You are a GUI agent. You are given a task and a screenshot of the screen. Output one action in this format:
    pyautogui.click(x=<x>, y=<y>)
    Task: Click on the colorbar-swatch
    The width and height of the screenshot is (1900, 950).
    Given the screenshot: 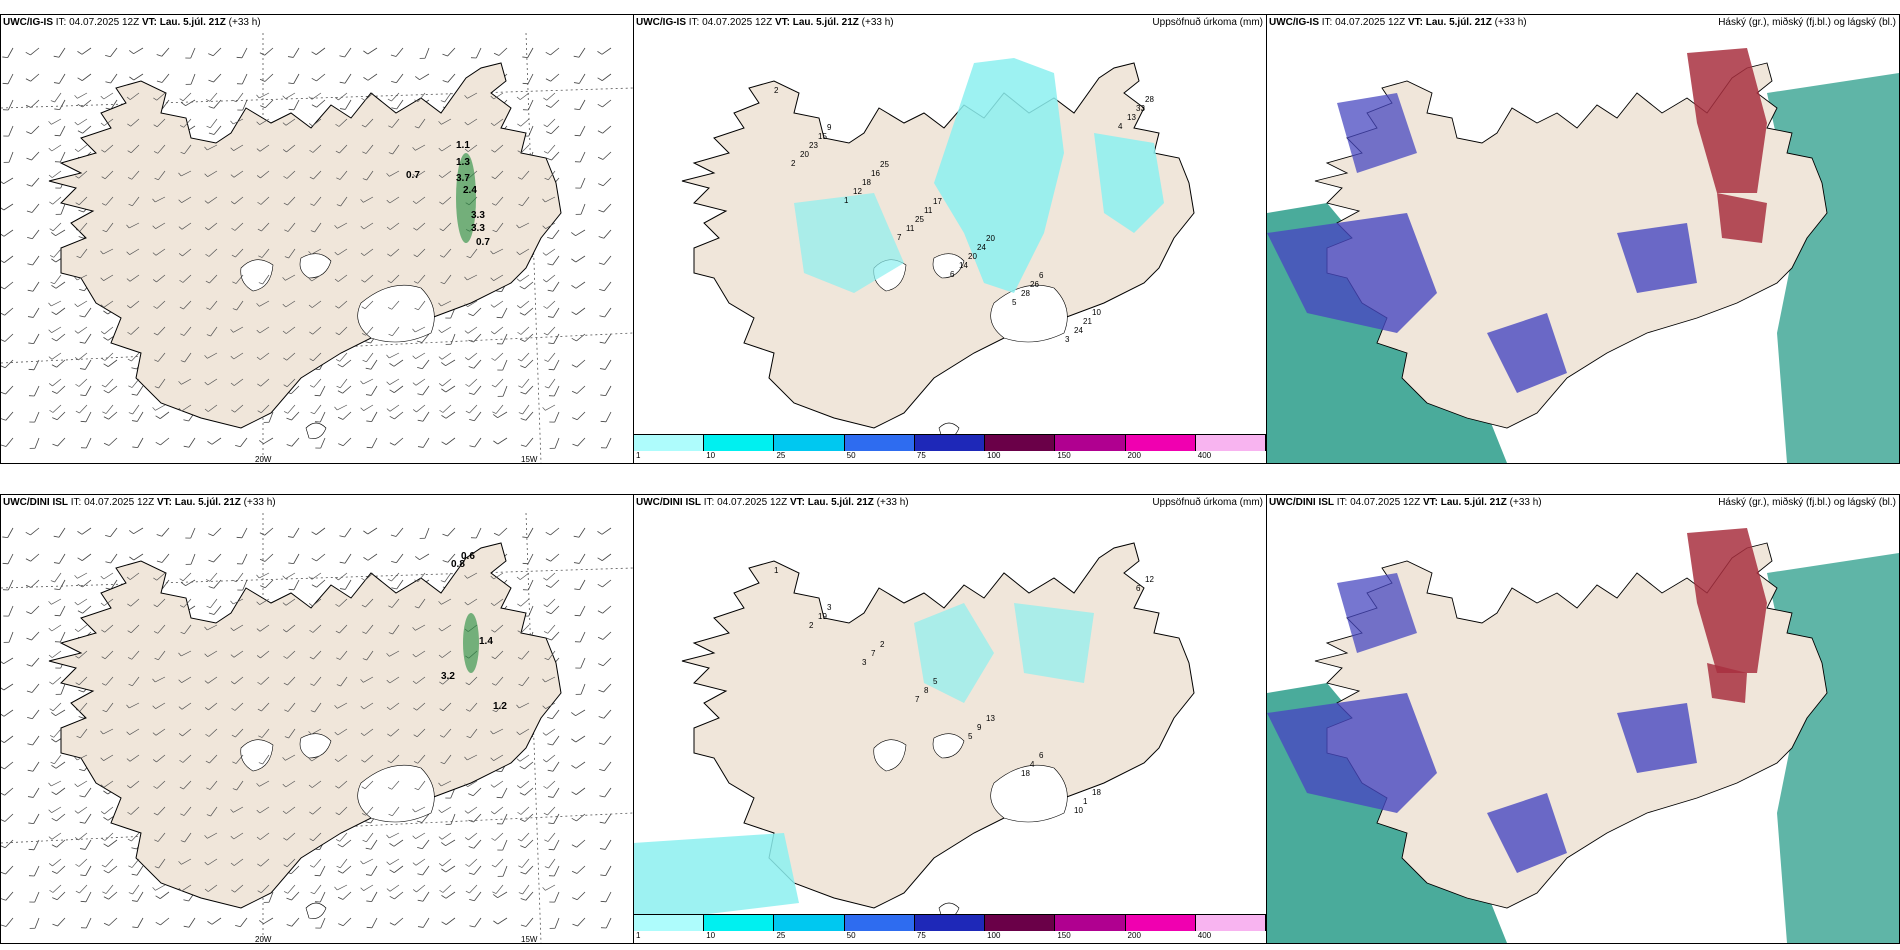 What is the action you would take?
    pyautogui.click(x=669, y=923)
    